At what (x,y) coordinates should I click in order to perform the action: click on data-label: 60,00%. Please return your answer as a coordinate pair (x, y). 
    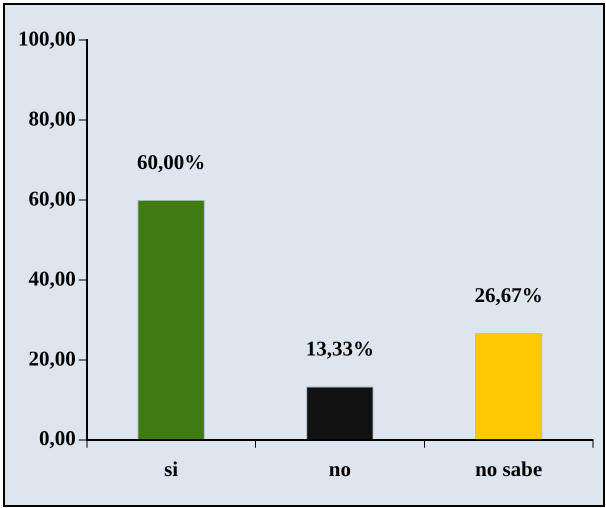
    Looking at the image, I should click on (171, 162).